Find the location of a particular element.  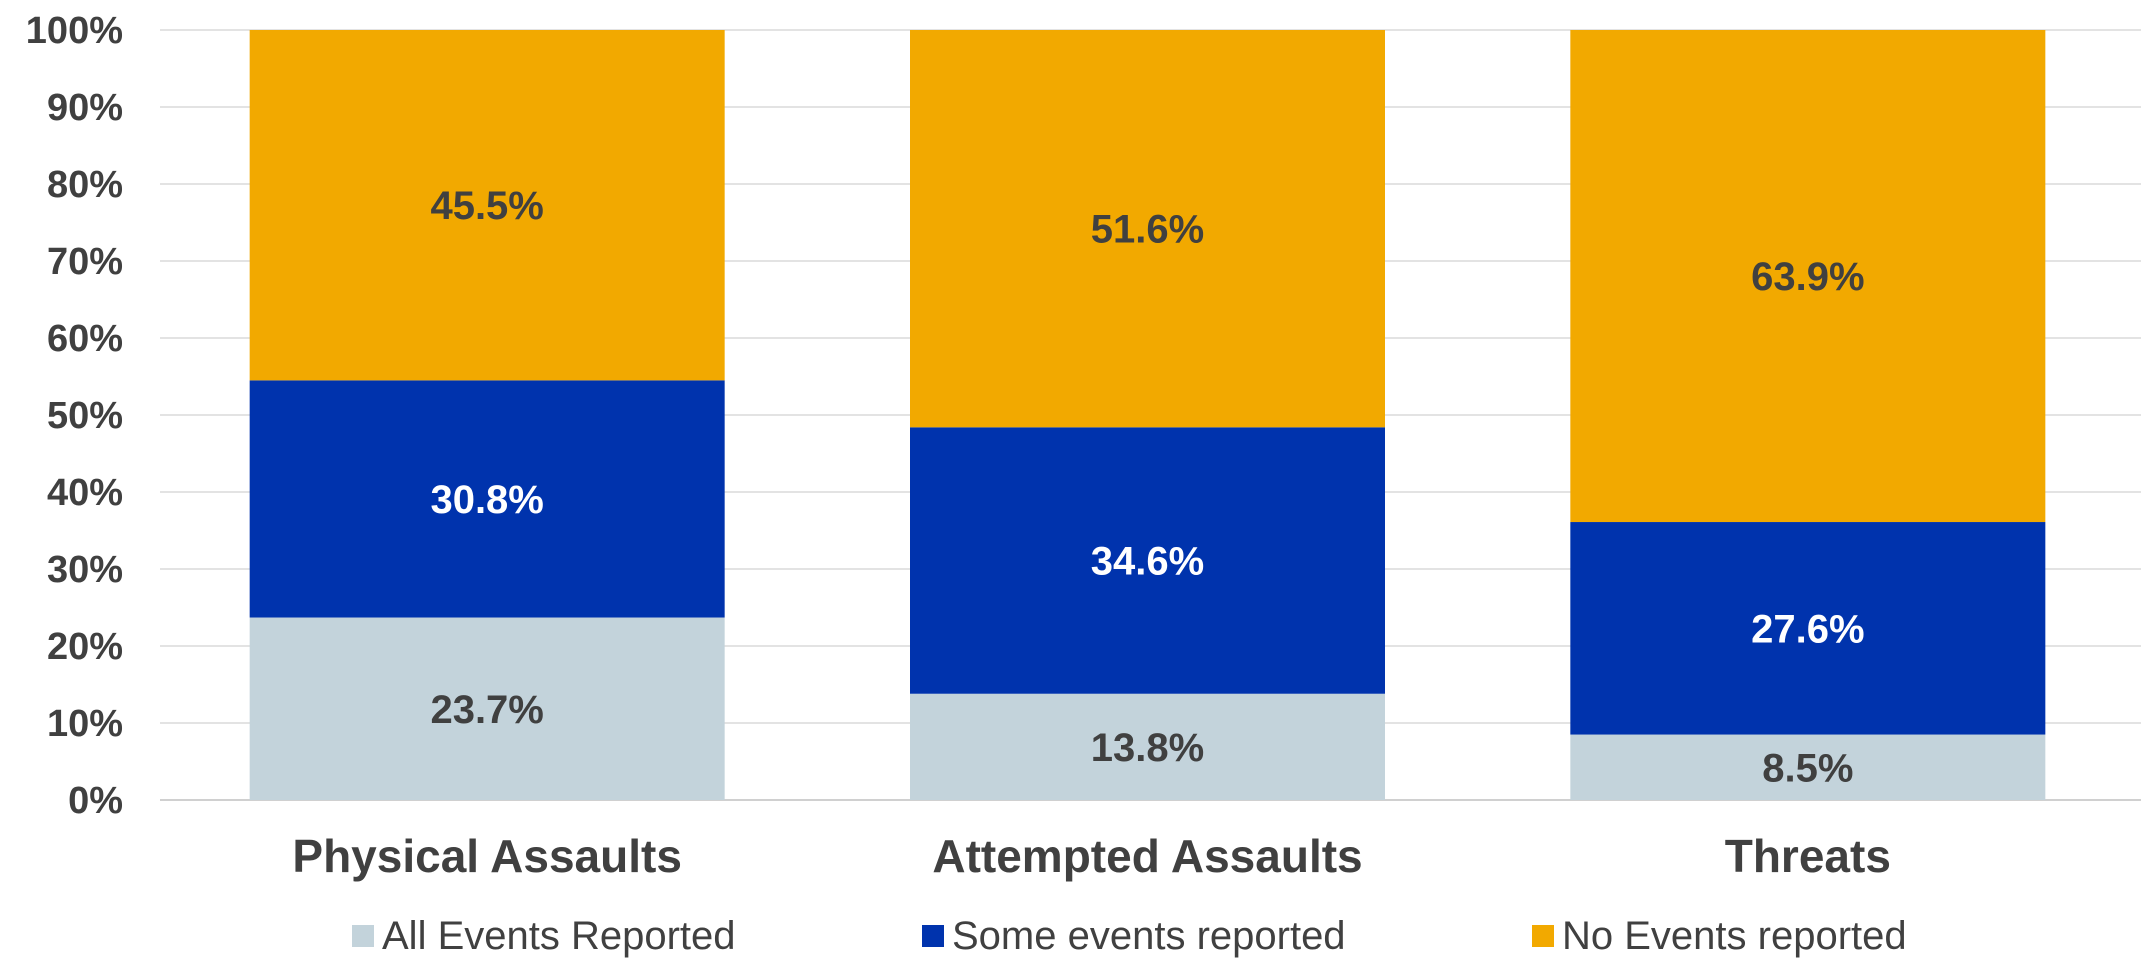

data-label: 23.7% is located at coordinates (486, 710).